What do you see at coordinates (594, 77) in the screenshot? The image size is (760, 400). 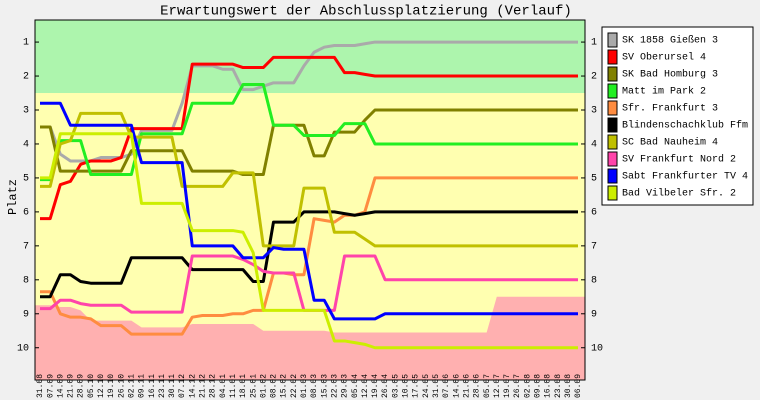 I see `y-tick-label-right: 2` at bounding box center [594, 77].